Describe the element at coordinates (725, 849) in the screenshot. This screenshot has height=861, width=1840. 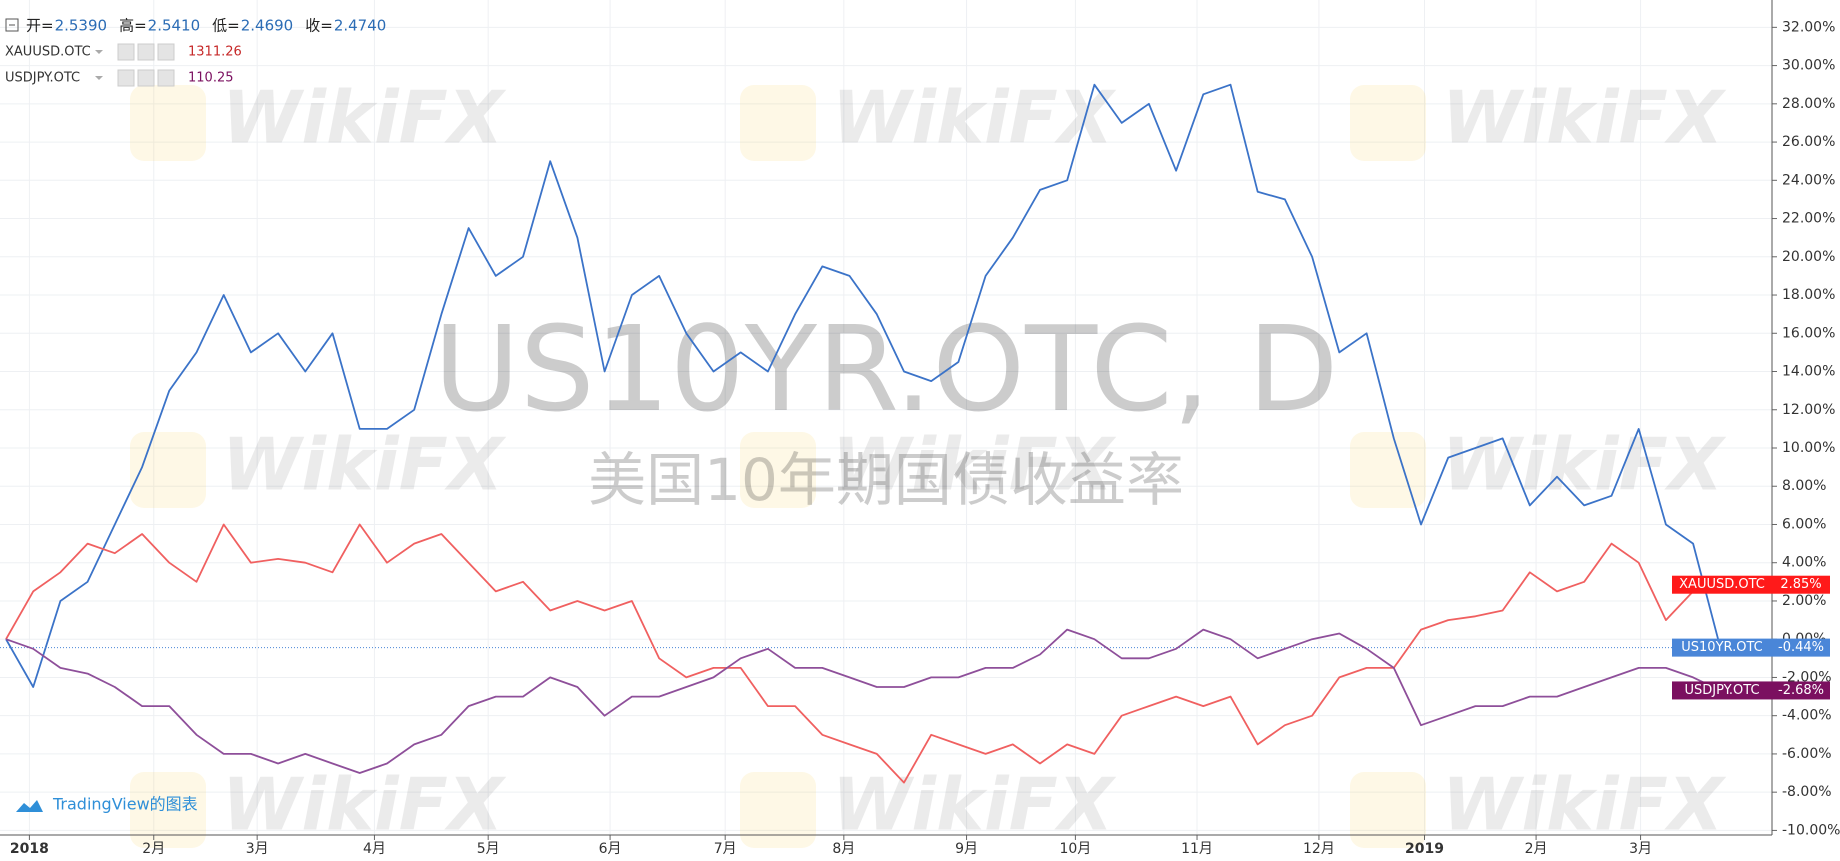
I see `x-tick-label: 7月` at that location.